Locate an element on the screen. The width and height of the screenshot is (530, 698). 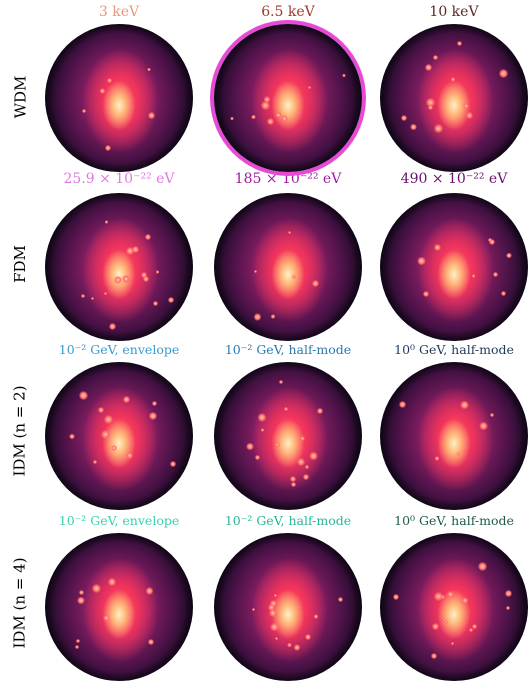
title-idm2-halfmode-high: 10⁰ GeV, half-mode is located at coordinates (454, 349).